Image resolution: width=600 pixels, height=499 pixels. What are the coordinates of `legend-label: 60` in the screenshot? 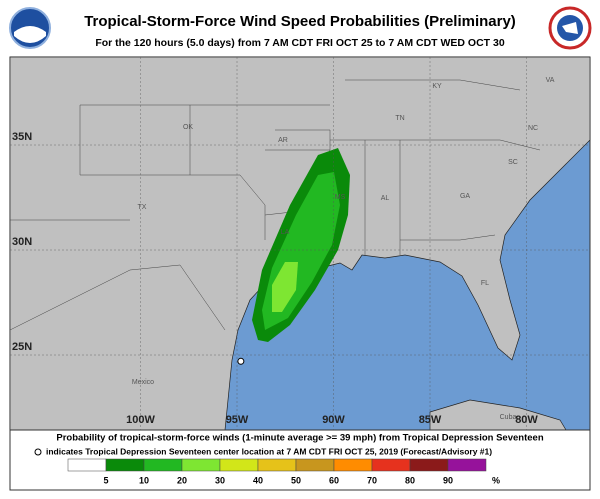 It's located at (334, 480).